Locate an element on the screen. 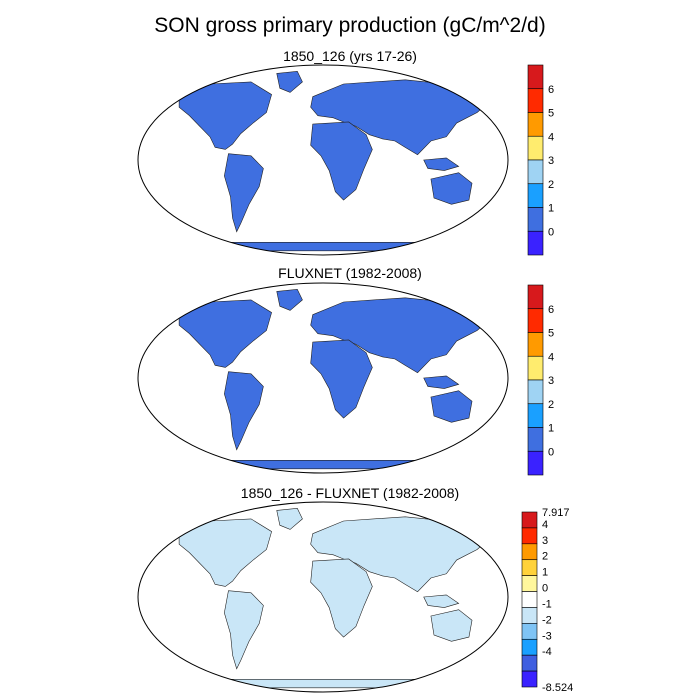  colorbar-1: 6 5 4 3 2 1 0 is located at coordinates (540, 160).